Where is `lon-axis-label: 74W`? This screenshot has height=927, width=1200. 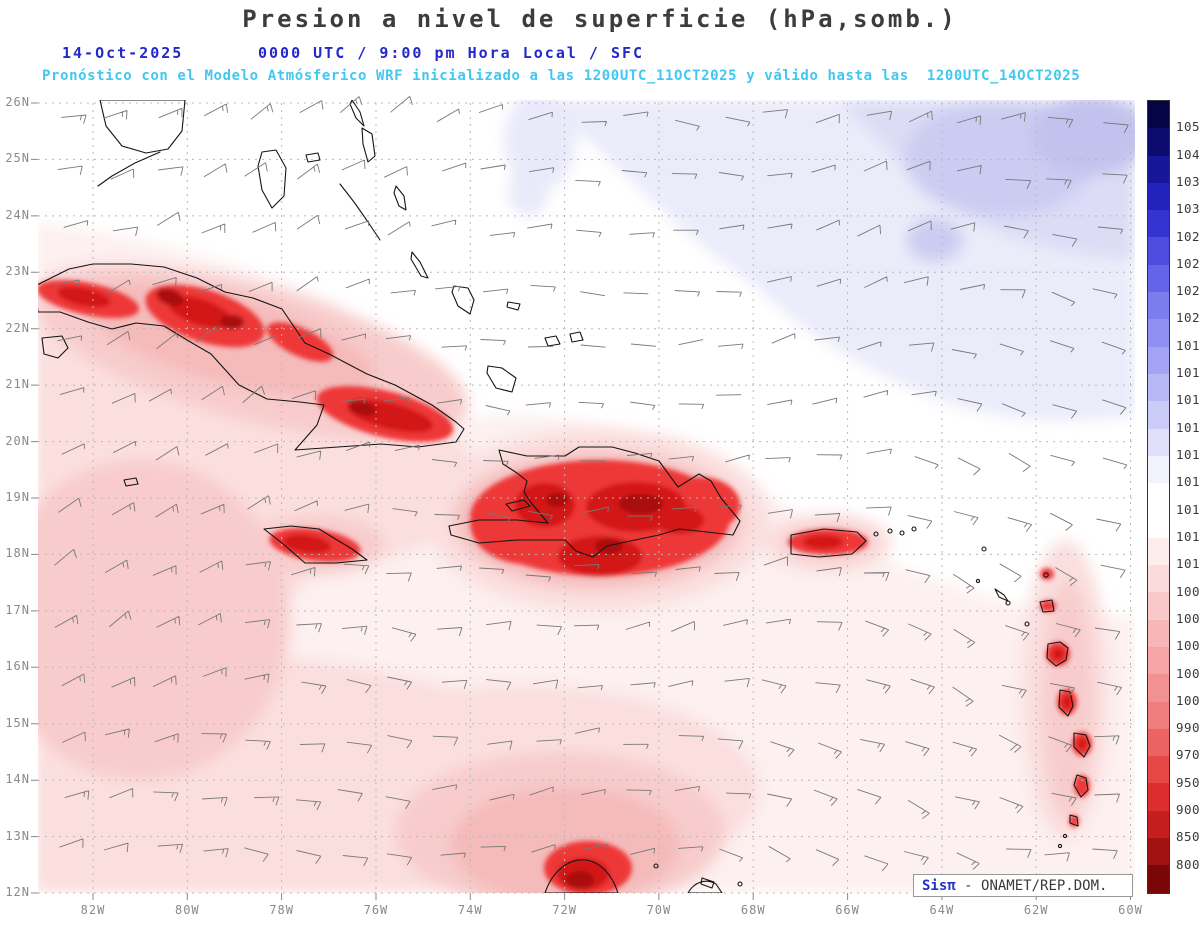 lon-axis-label: 74W is located at coordinates (470, 910).